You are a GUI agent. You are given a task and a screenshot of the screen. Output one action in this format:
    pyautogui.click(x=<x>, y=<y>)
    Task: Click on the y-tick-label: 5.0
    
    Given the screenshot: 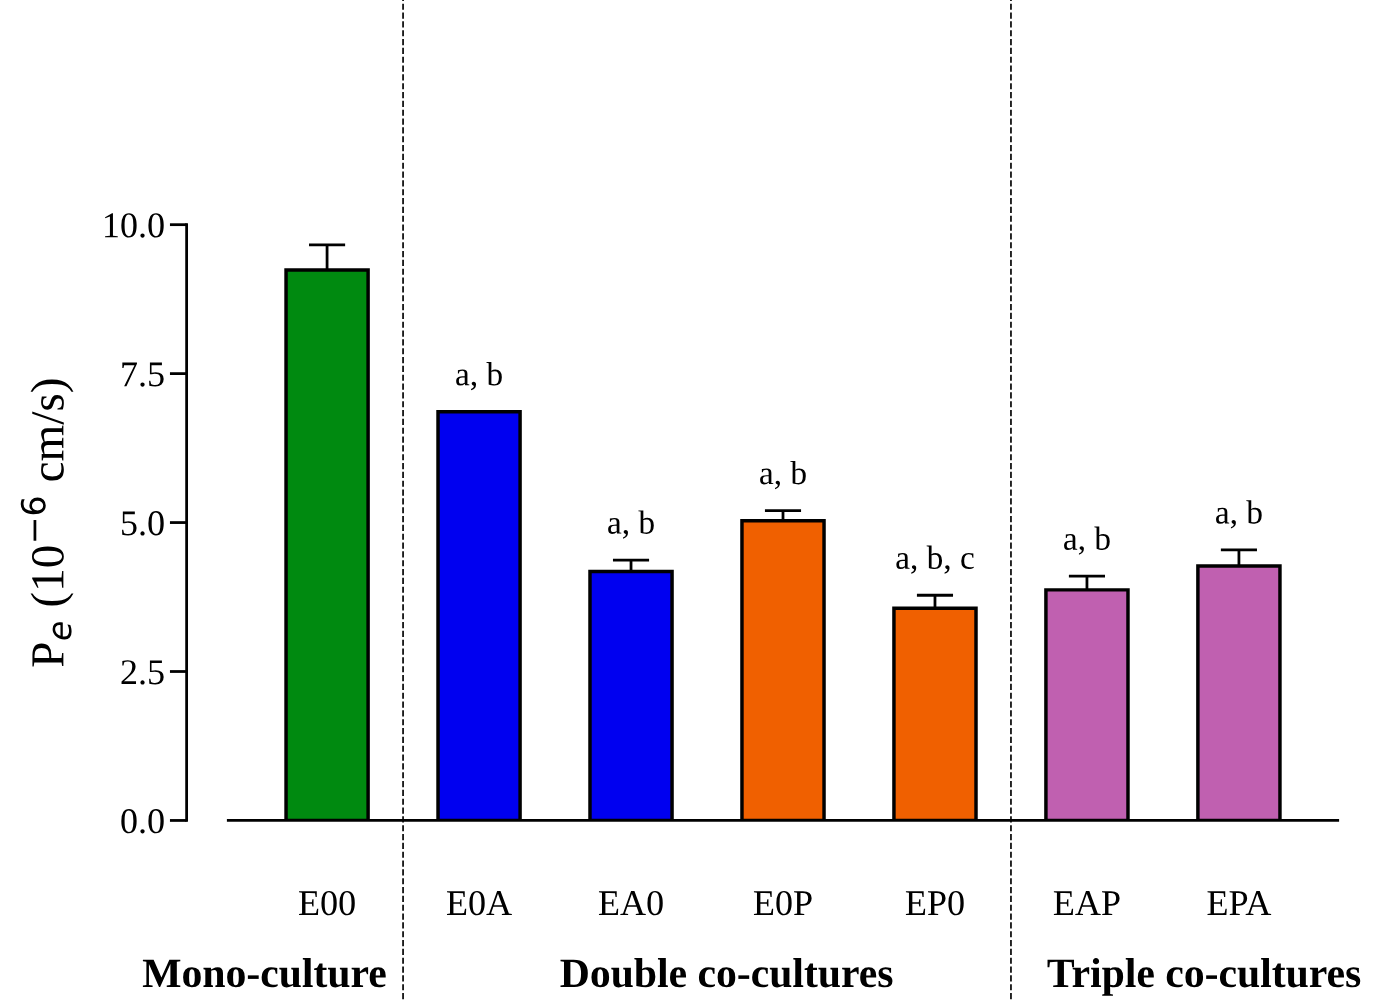 What is the action you would take?
    pyautogui.click(x=143, y=523)
    